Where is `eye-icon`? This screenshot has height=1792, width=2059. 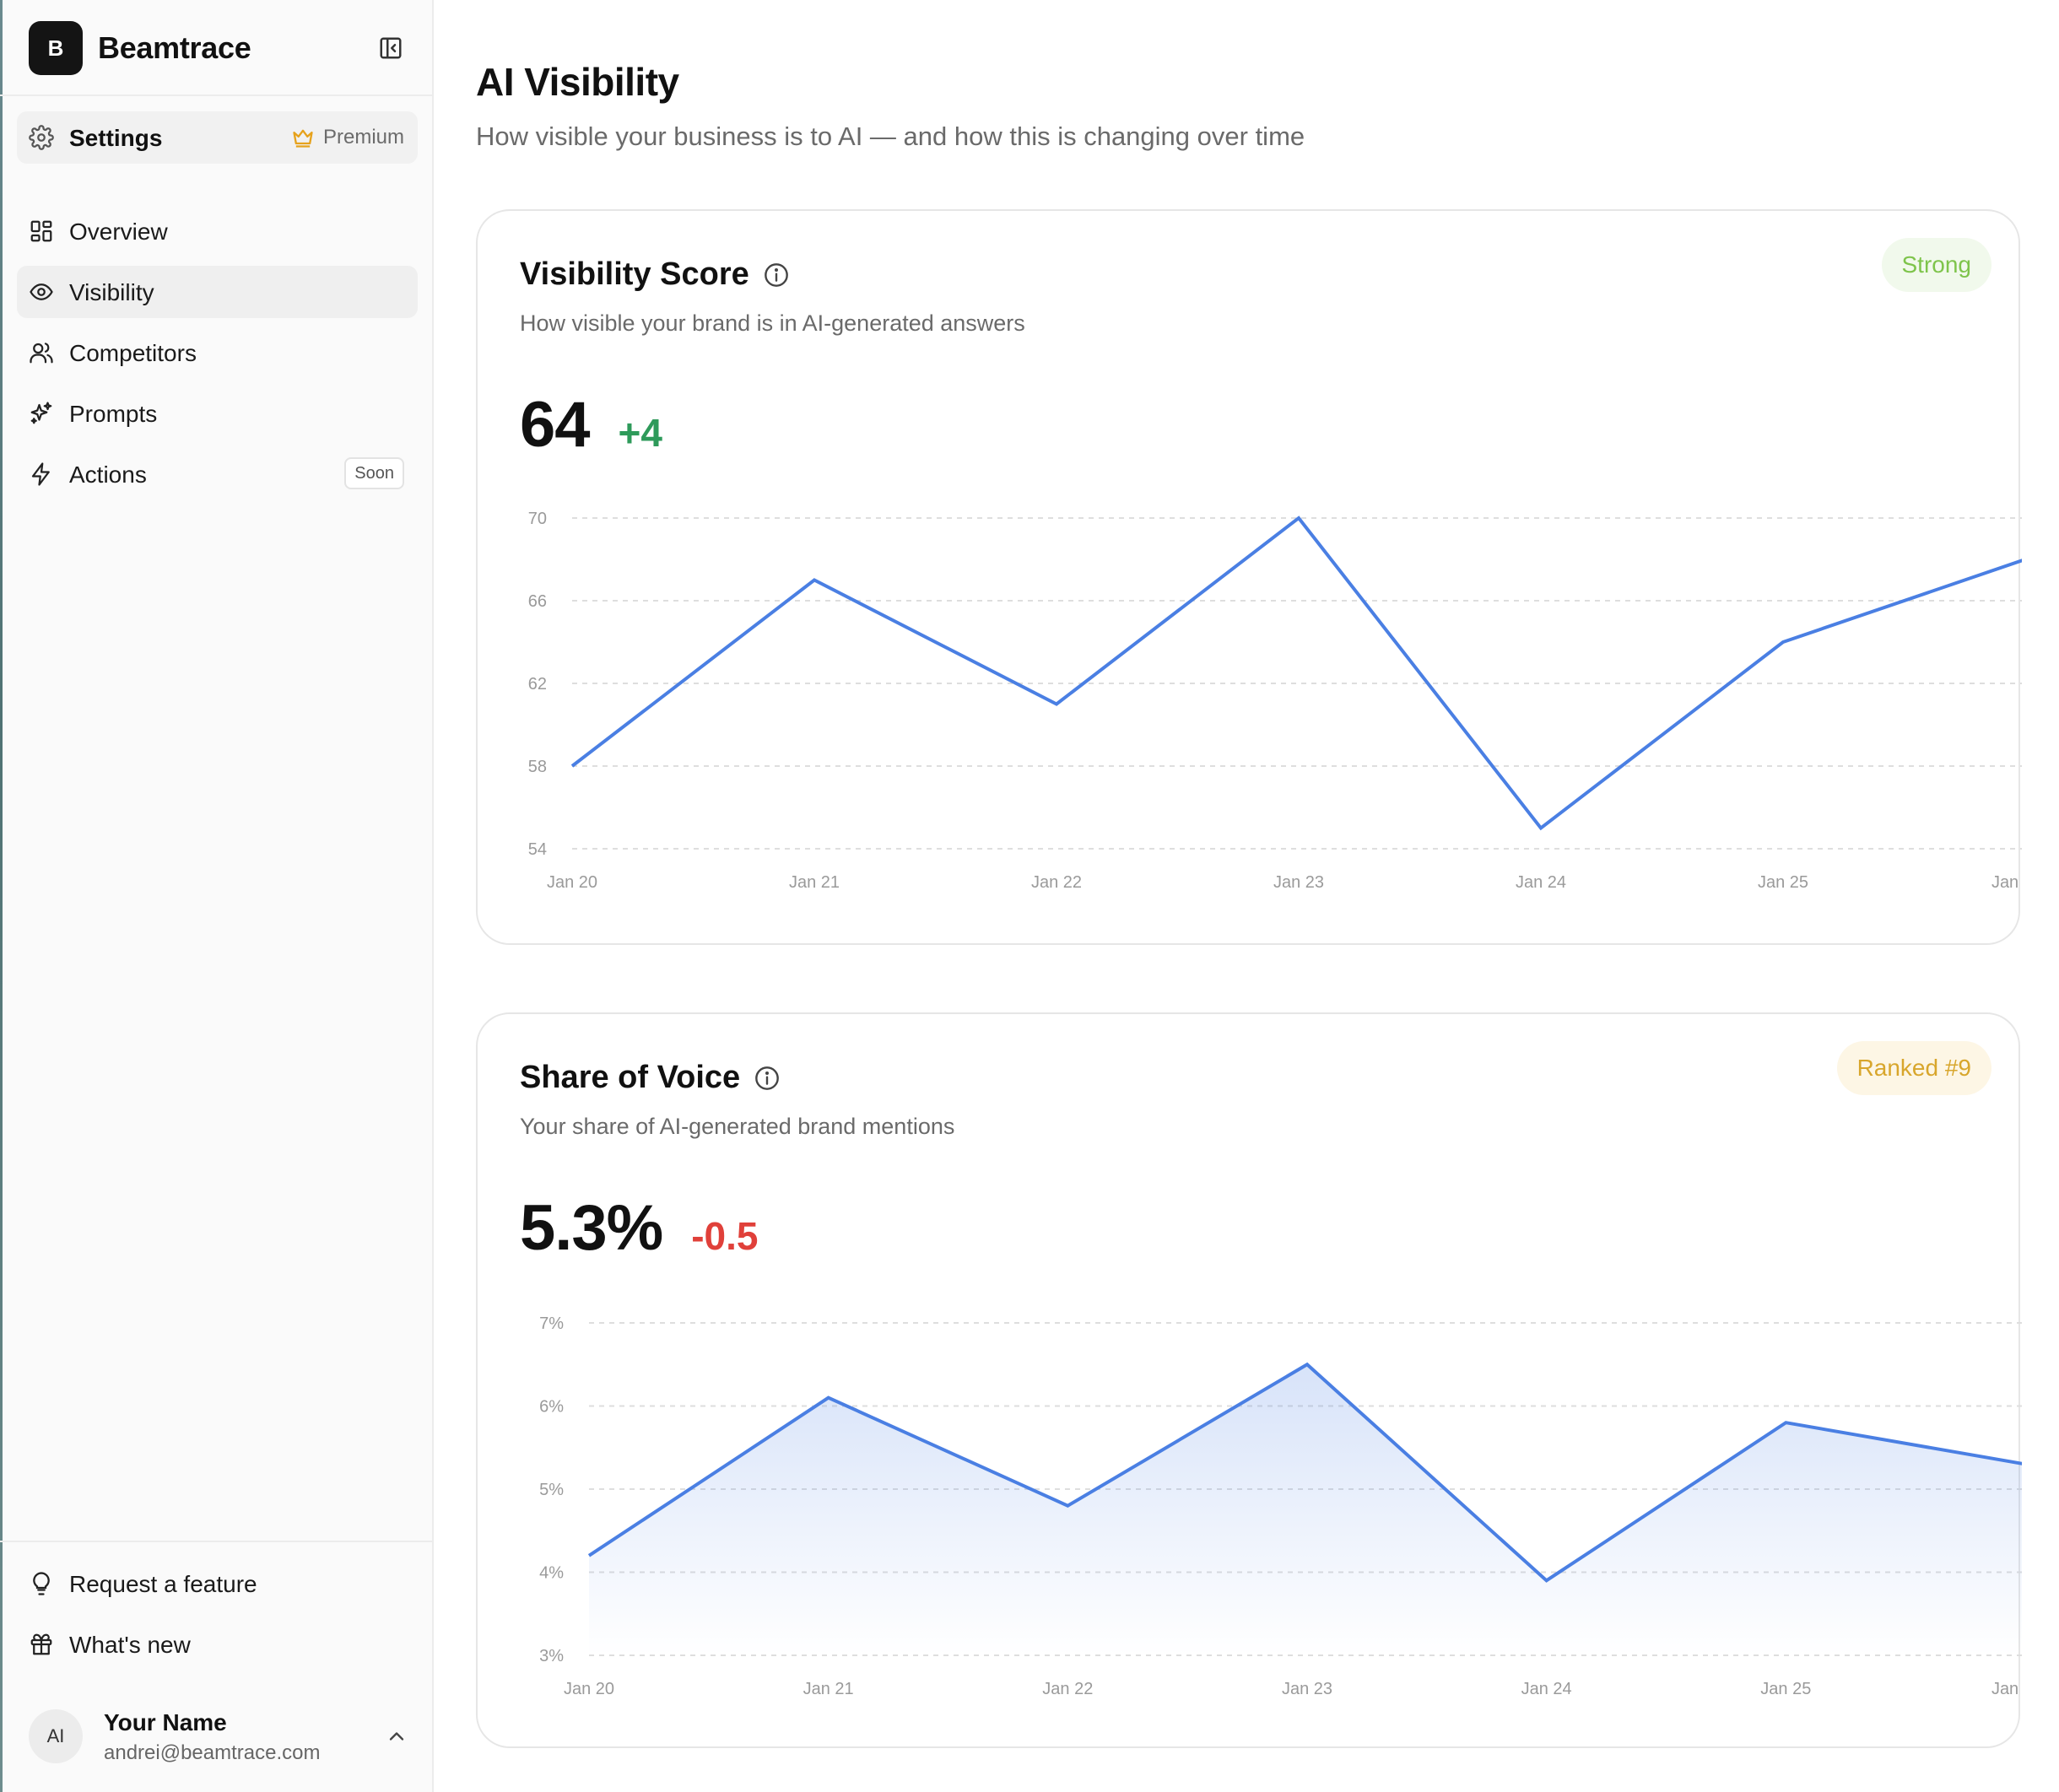
eye-icon is located at coordinates (41, 292).